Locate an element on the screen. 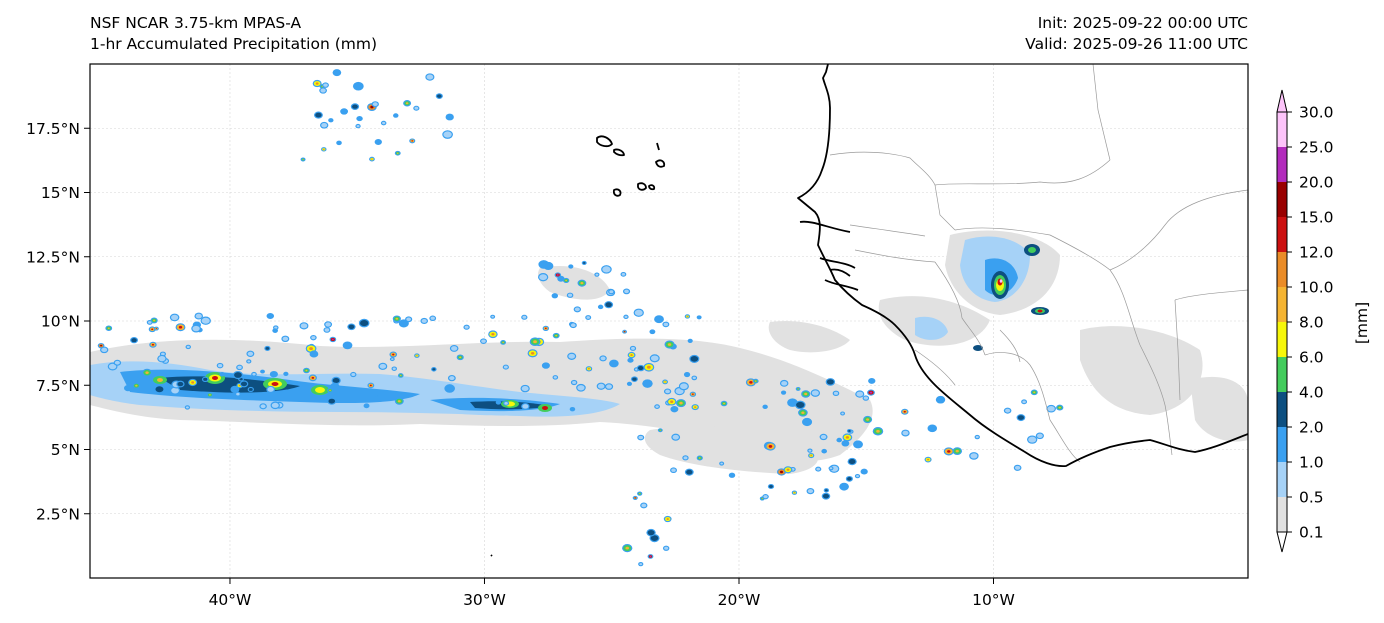 The width and height of the screenshot is (1384, 623). lat-tick-label-4: 12.5°N is located at coordinates (53, 257).